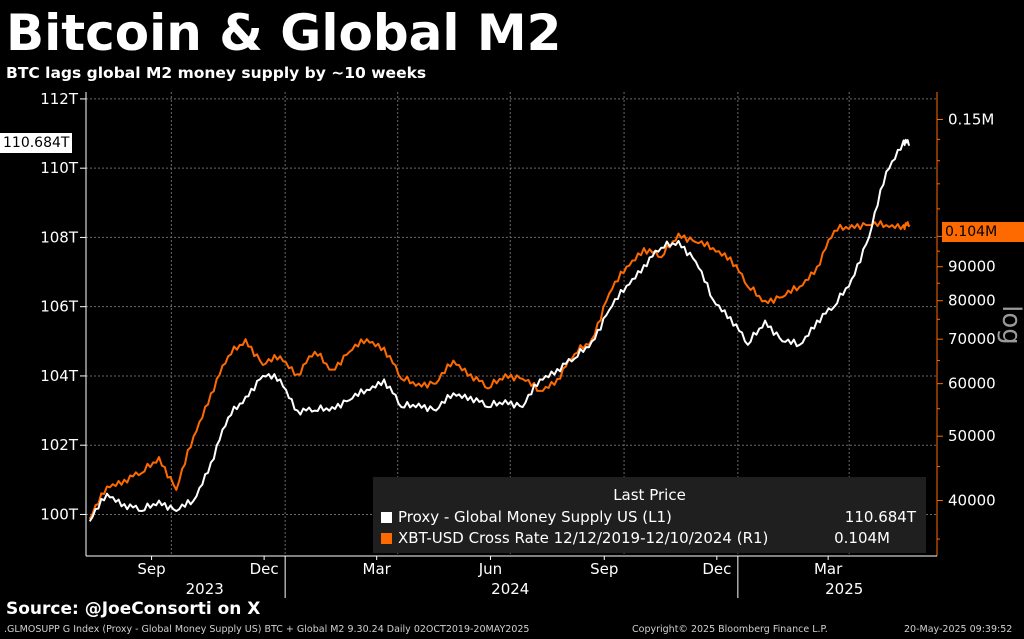  What do you see at coordinates (133, 609) in the screenshot?
I see `source-credit: Source: @JoeConsorti on X` at bounding box center [133, 609].